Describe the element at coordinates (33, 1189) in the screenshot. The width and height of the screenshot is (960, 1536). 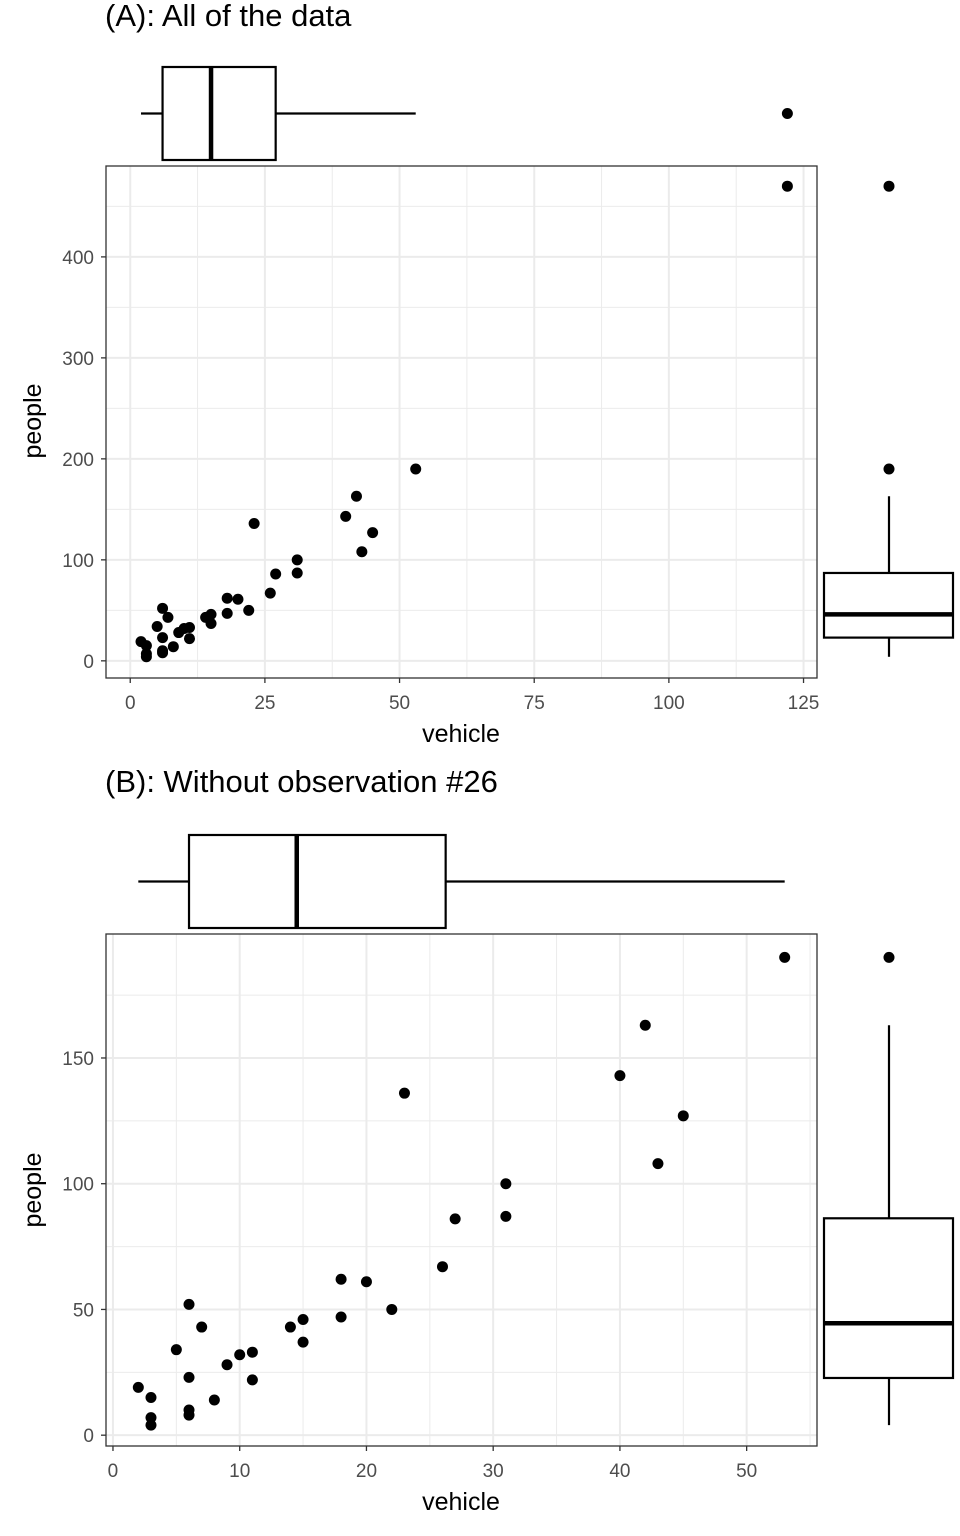
I see `panel-b-y-axis-label: people` at that location.